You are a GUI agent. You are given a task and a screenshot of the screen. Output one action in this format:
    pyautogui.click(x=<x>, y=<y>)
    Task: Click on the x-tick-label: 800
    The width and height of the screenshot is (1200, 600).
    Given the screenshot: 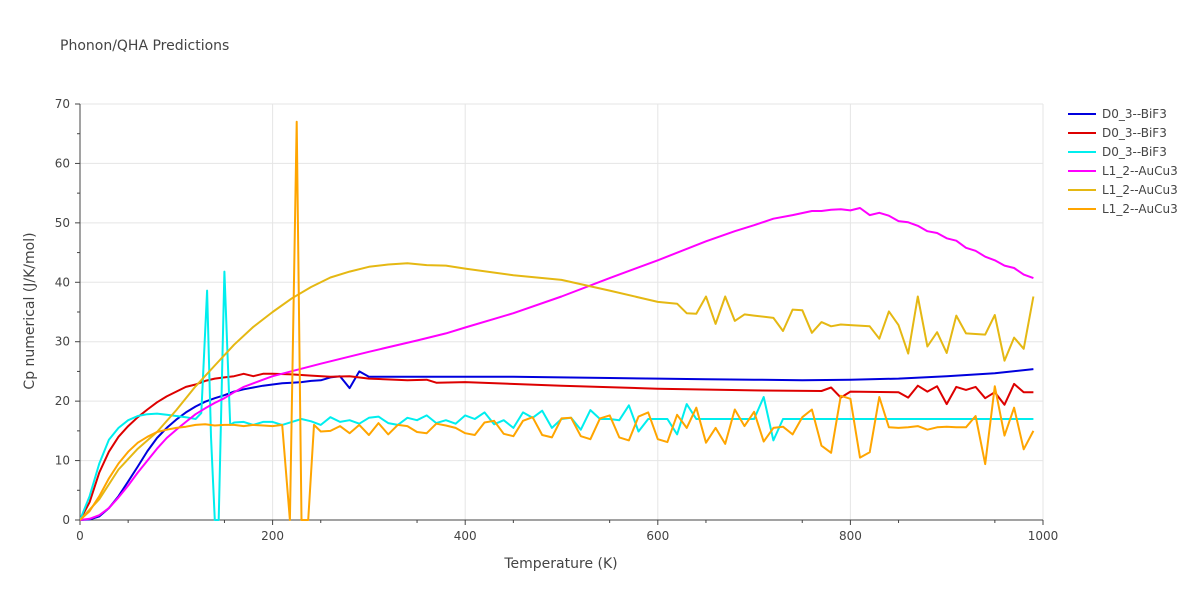 What is the action you would take?
    pyautogui.click(x=850, y=536)
    